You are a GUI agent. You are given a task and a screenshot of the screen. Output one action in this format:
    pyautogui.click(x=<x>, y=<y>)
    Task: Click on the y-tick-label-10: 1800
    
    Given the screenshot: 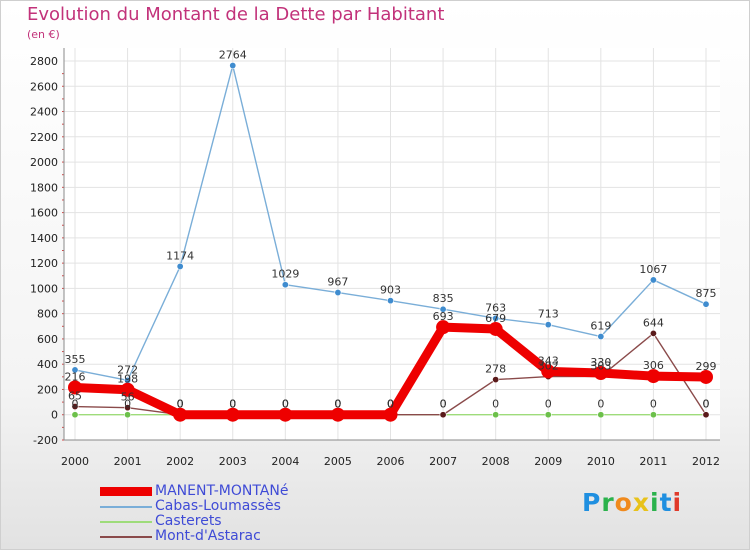 What is the action you would take?
    pyautogui.click(x=44, y=187)
    